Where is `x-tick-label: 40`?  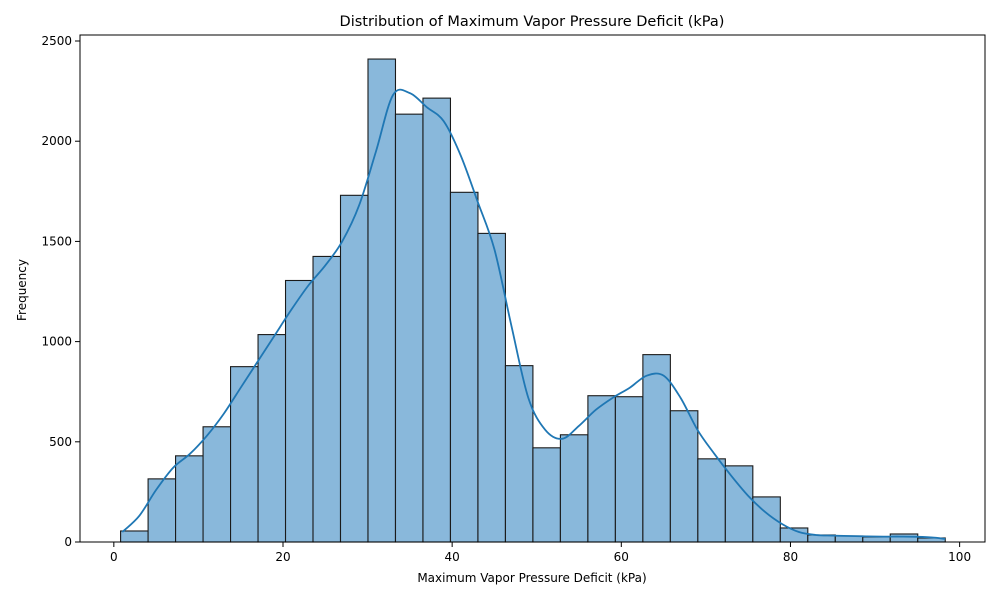
x-tick-label: 40 is located at coordinates (452, 557).